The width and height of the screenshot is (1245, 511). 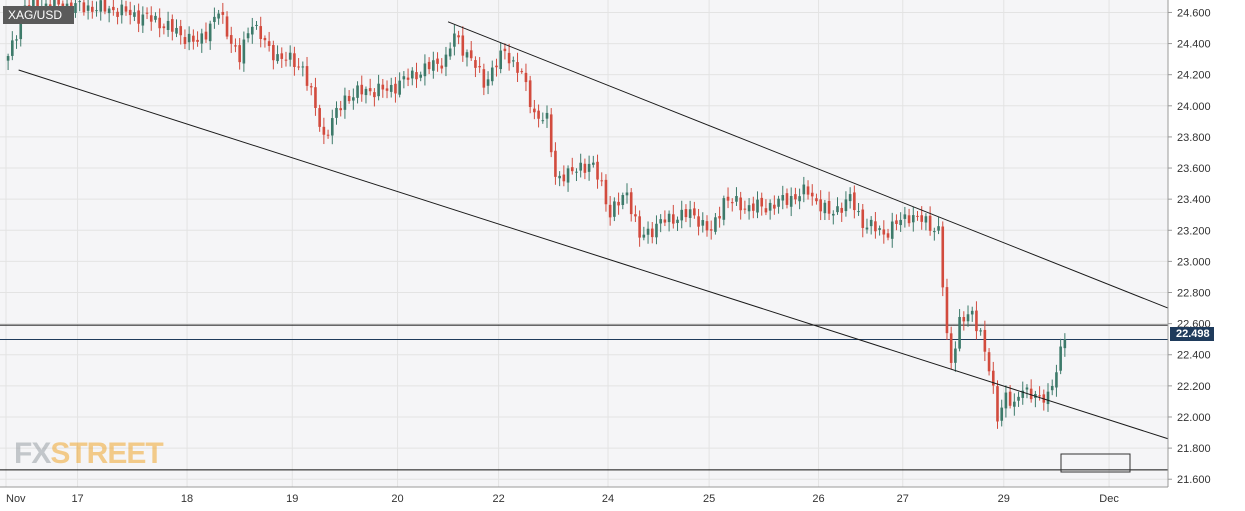 What do you see at coordinates (1194, 76) in the screenshot?
I see `y-tick-label: 24.200` at bounding box center [1194, 76].